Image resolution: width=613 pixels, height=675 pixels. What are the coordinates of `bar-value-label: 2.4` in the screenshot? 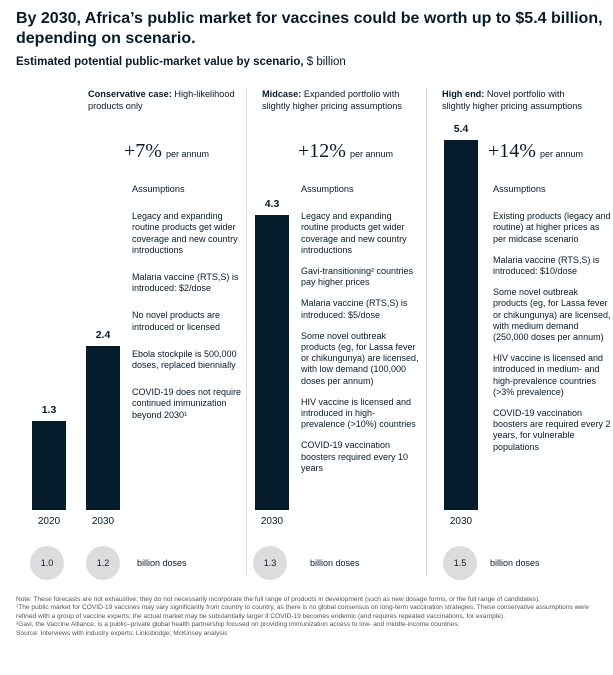 It's located at (103, 334).